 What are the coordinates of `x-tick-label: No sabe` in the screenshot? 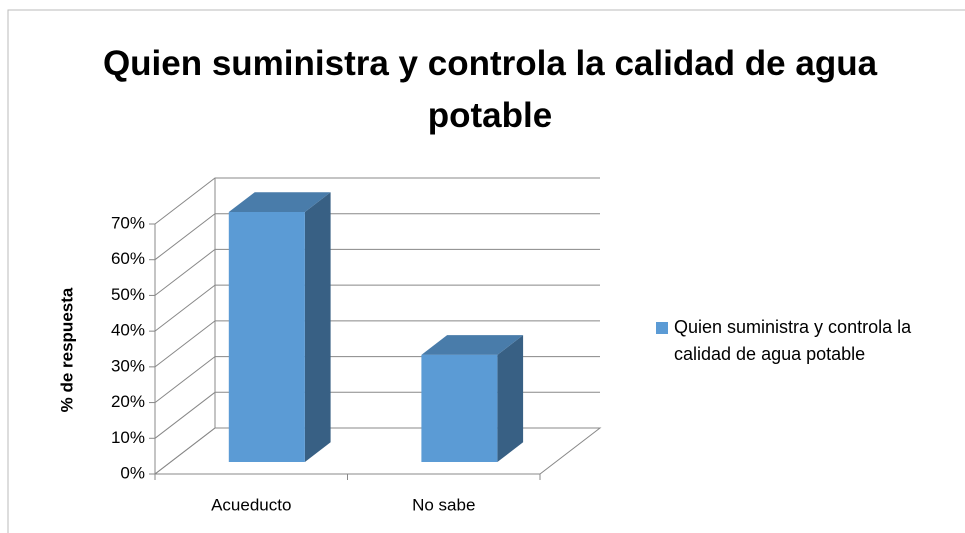 It's located at (443, 504).